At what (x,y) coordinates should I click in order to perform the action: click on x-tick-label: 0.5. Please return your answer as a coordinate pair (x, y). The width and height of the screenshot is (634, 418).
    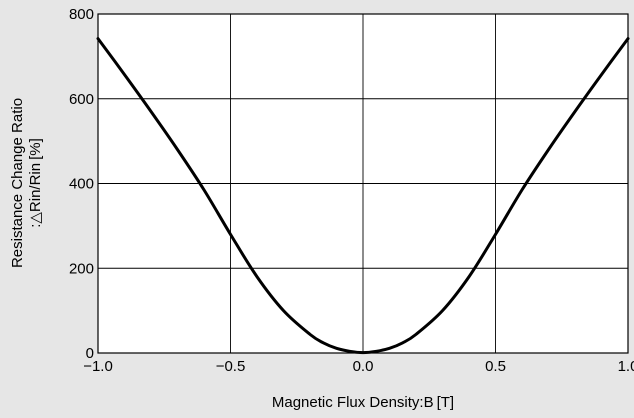
    Looking at the image, I should click on (495, 366).